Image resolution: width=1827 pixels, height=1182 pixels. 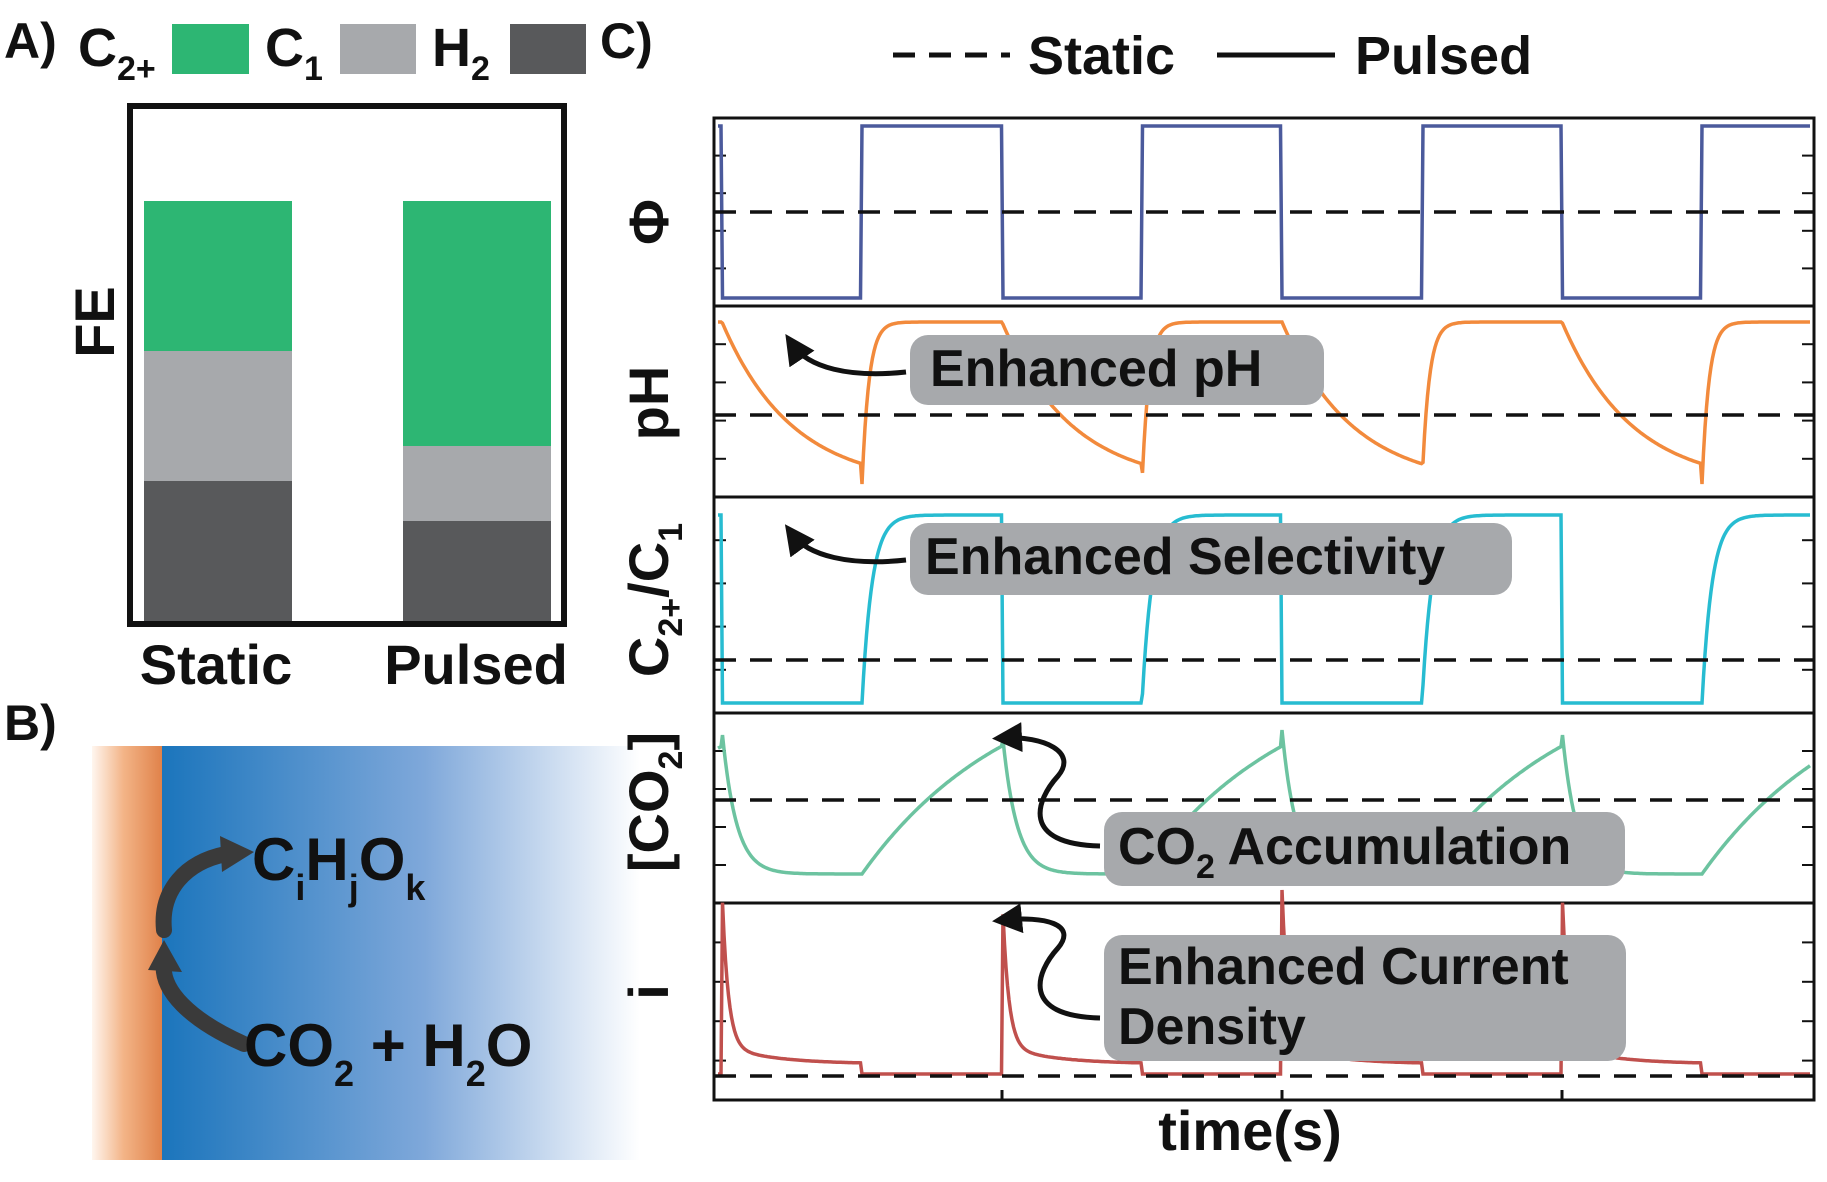 I want to click on callout-co2-accumulation: CO2 Accumulation, so click(x=1308, y=804).